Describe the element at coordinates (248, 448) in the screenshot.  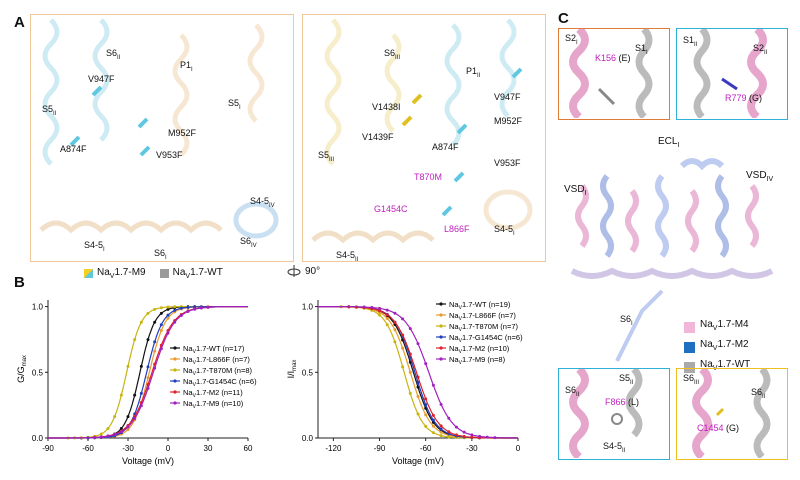
I see `x-tick-label: 60` at that location.